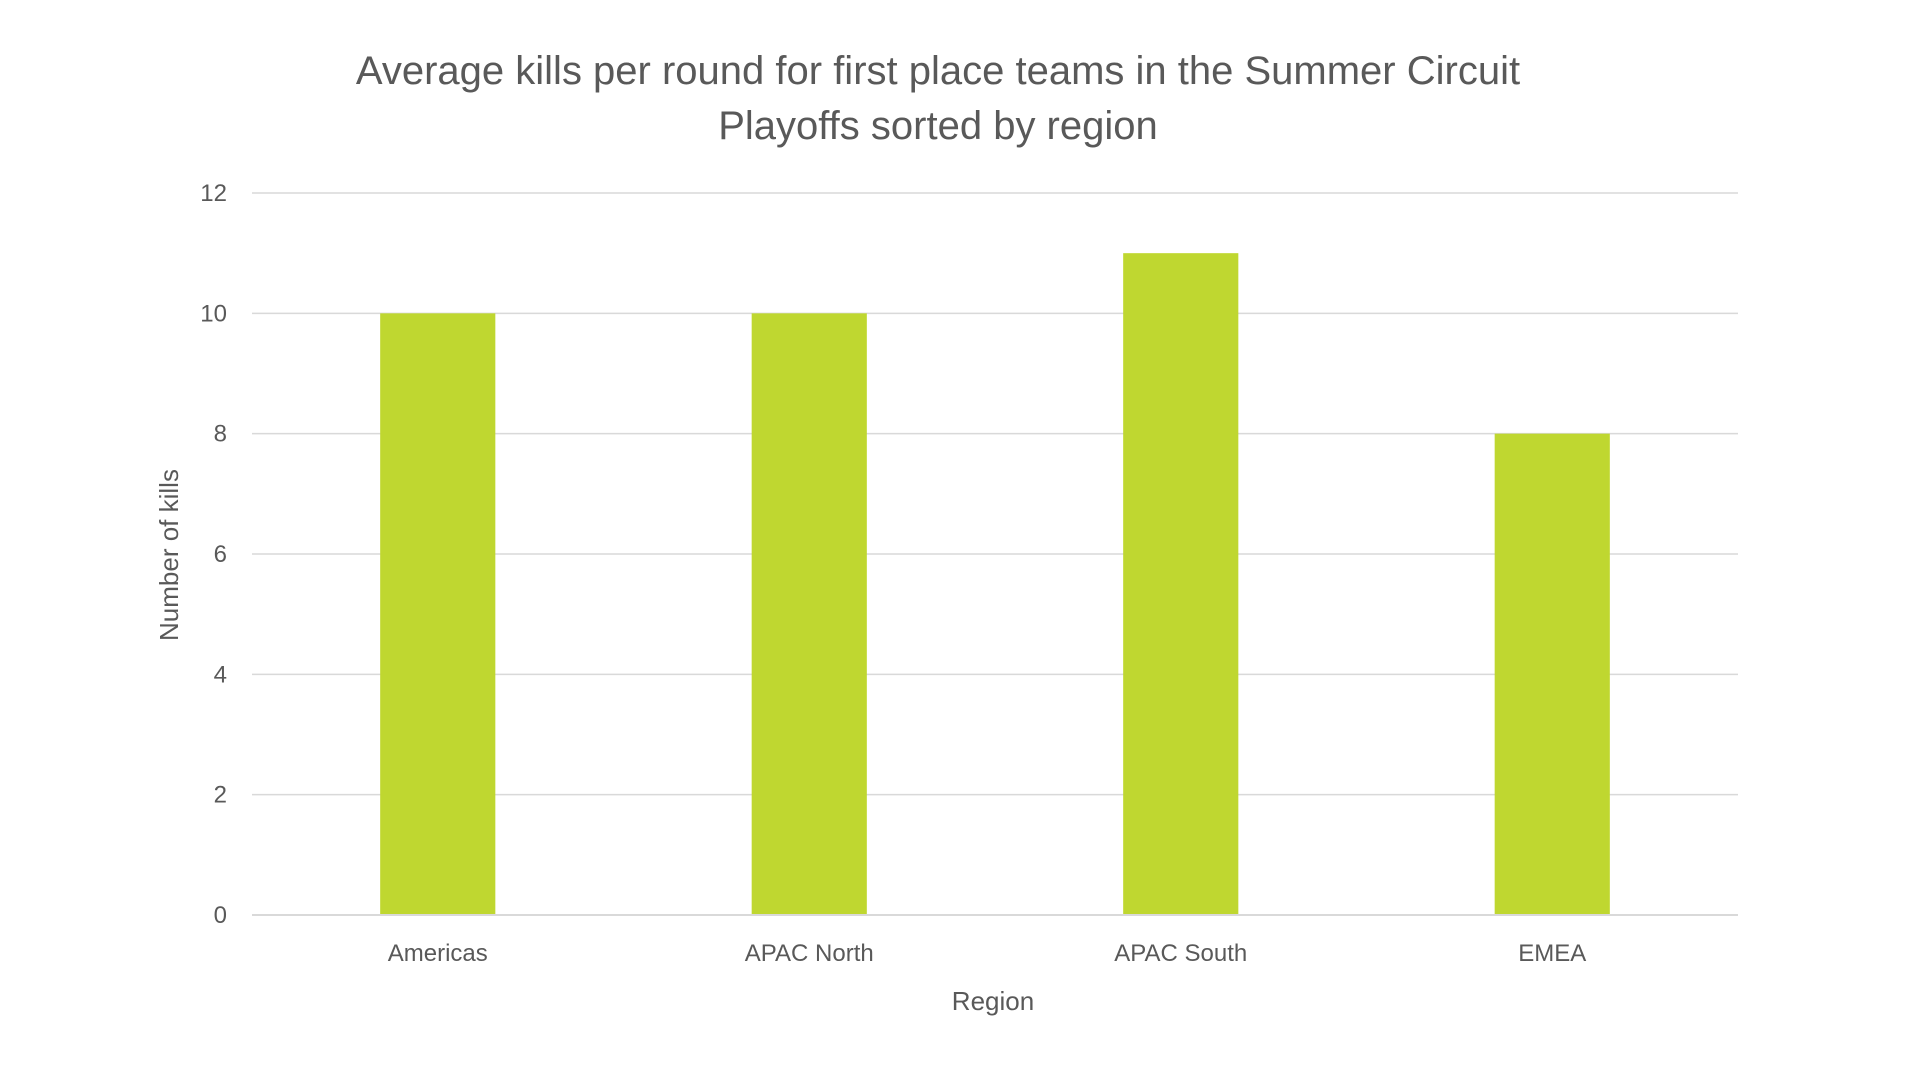 Image resolution: width=1920 pixels, height=1080 pixels. Describe the element at coordinates (1552, 953) in the screenshot. I see `x-tick-label: EMEA` at that location.